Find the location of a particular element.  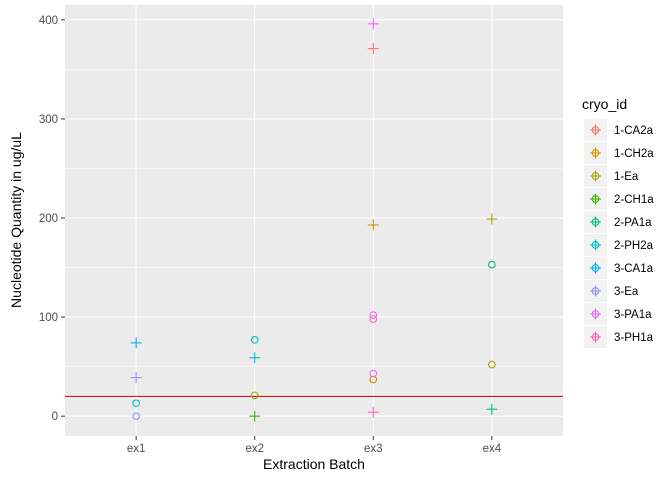

y-tick-label: 100 is located at coordinates (48, 318).